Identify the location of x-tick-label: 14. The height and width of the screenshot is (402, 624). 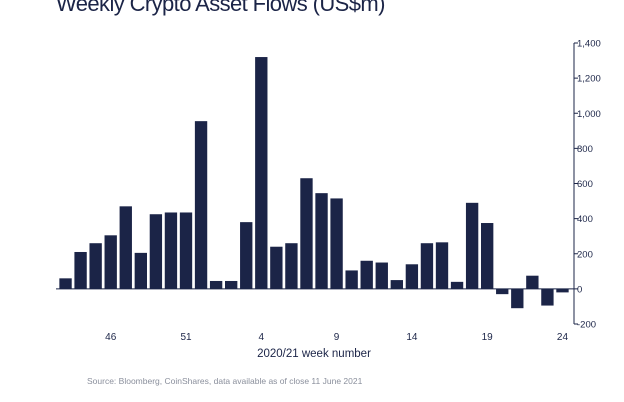
(412, 337).